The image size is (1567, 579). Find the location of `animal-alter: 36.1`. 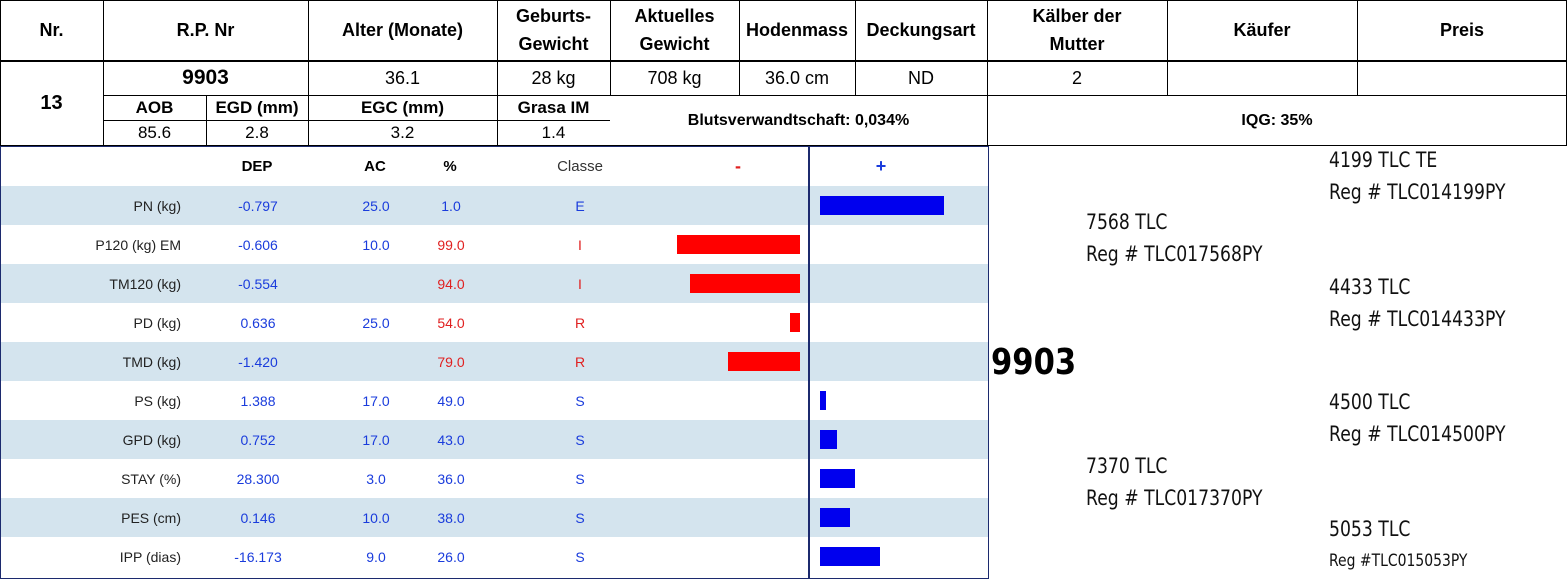

animal-alter: 36.1 is located at coordinates (402, 77).